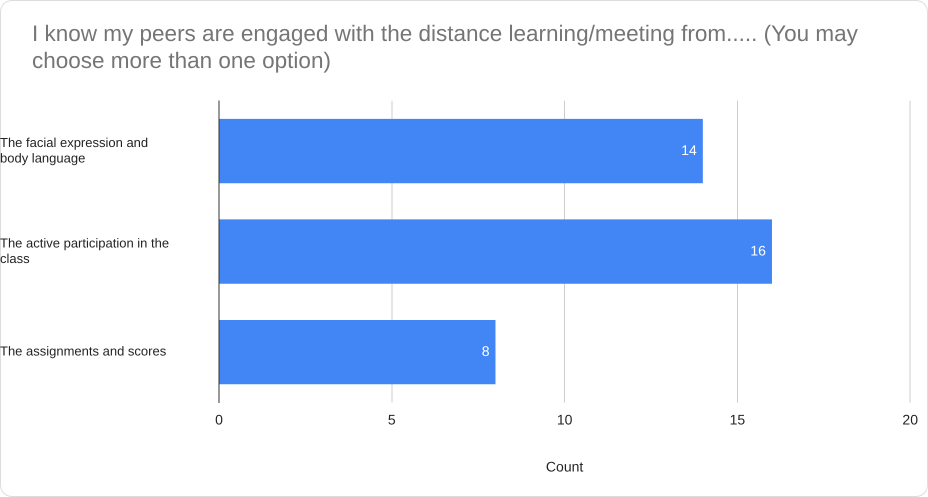 The width and height of the screenshot is (928, 497). I want to click on y-tick-label: The active participation in the class, so click(85, 250).